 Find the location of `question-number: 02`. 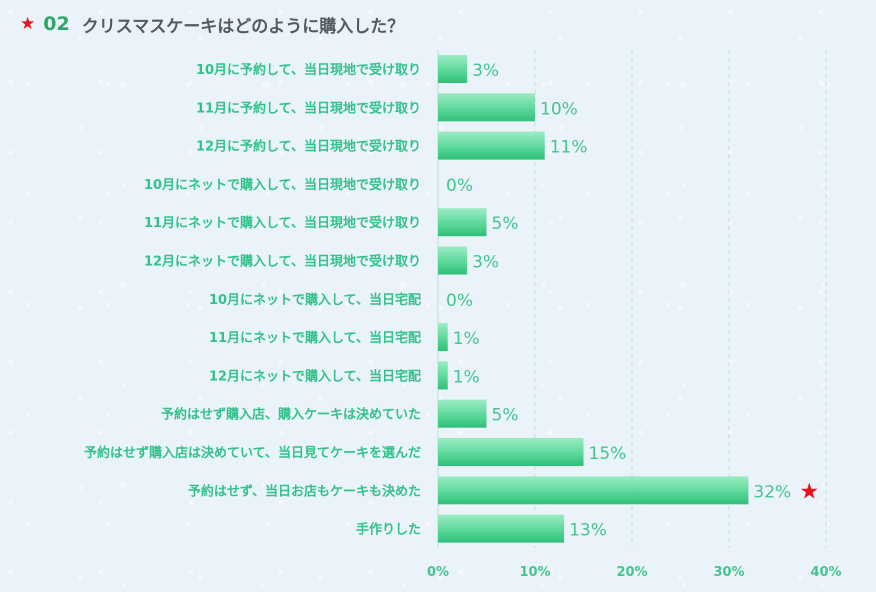

question-number: 02 is located at coordinates (56, 24).